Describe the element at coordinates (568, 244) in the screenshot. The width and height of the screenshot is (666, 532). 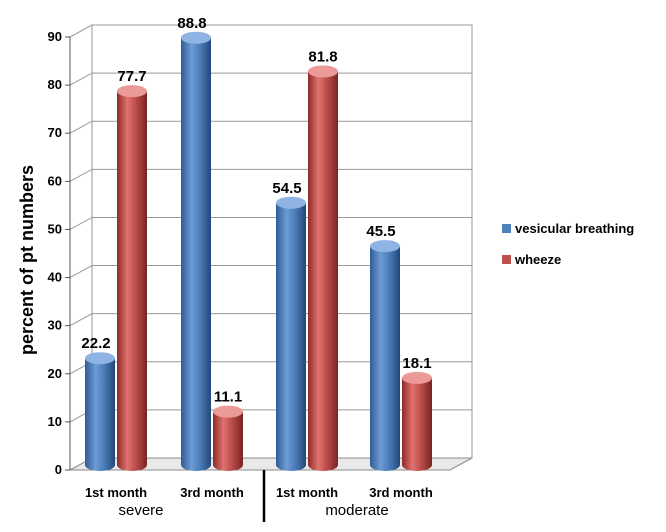
I see `legend: vesicular breathing wheeze` at that location.